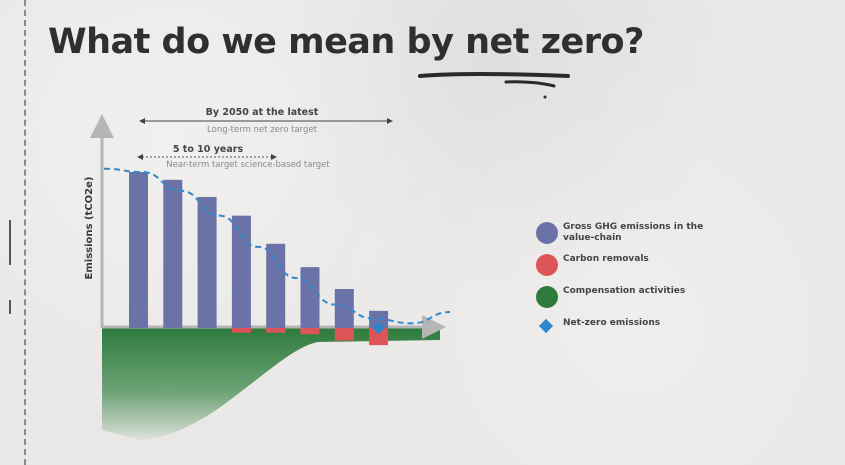 This screenshot has height=465, width=845. Describe the element at coordinates (248, 165) in the screenshot. I see `near-term-subtitle: Near-term target science-based target` at that location.